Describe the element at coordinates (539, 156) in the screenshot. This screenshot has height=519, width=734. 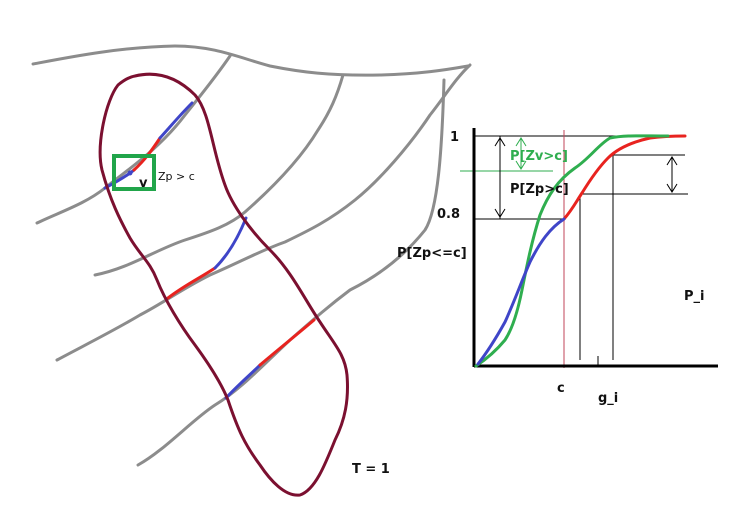
I see `zv-label: P[Zv>c]` at that location.